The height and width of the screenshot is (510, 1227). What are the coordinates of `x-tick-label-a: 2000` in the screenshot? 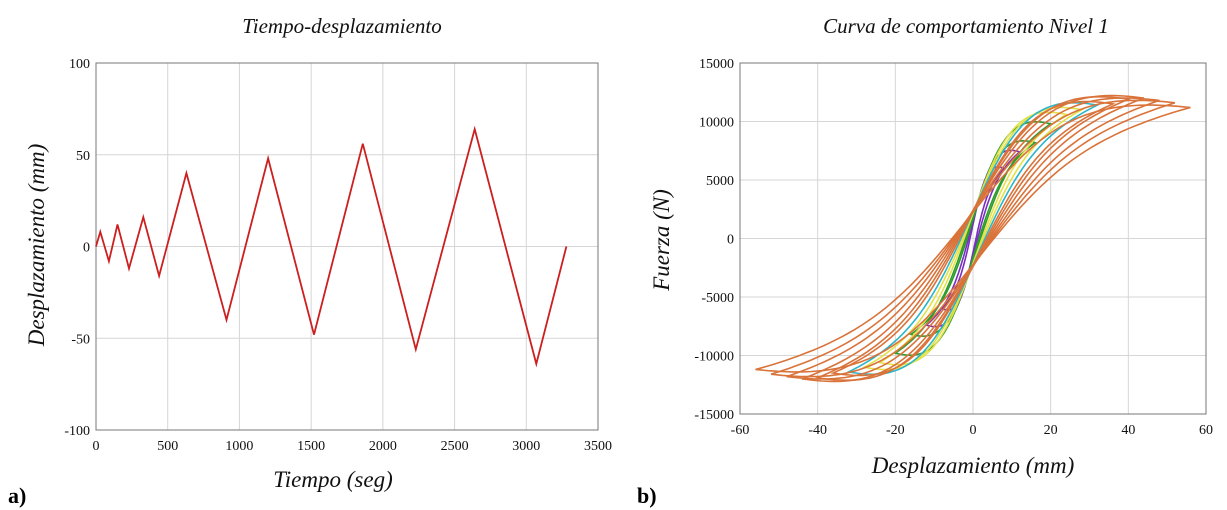 It's located at (383, 446).